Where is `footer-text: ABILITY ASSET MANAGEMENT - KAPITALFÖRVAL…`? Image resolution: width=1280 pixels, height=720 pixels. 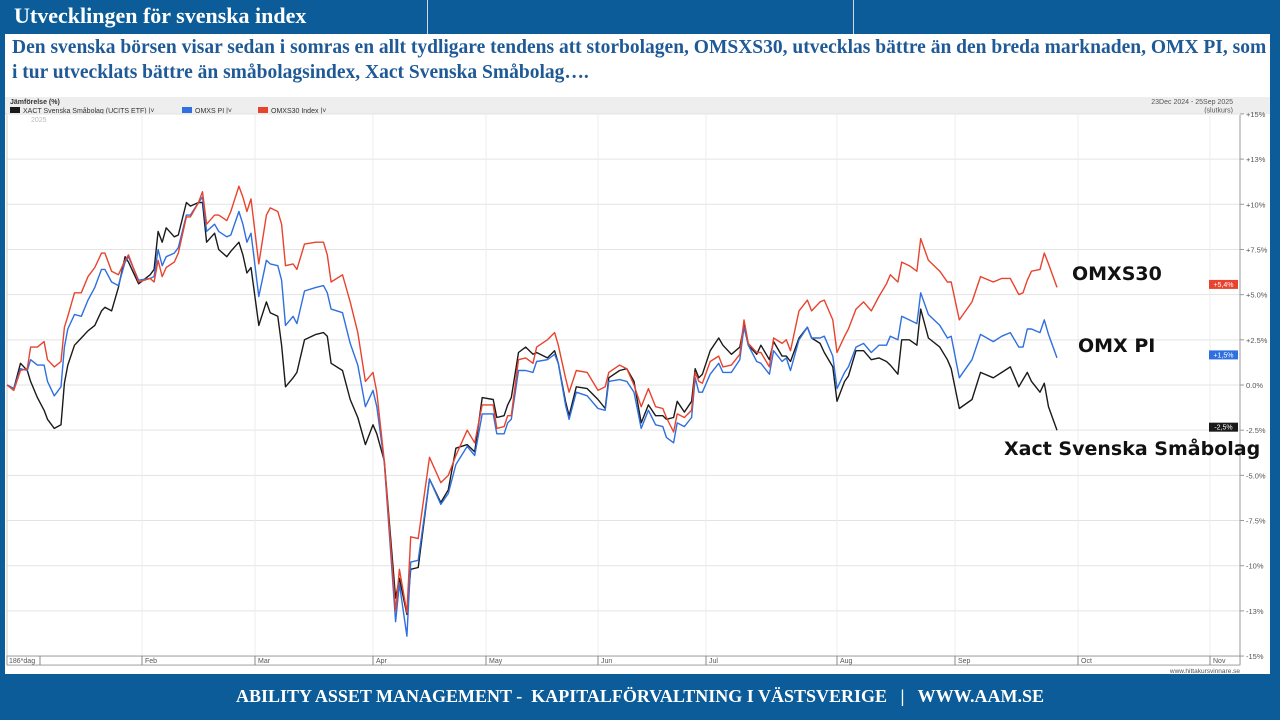 footer-text: ABILITY ASSET MANAGEMENT - KAPITALFÖRVAL… is located at coordinates (640, 696).